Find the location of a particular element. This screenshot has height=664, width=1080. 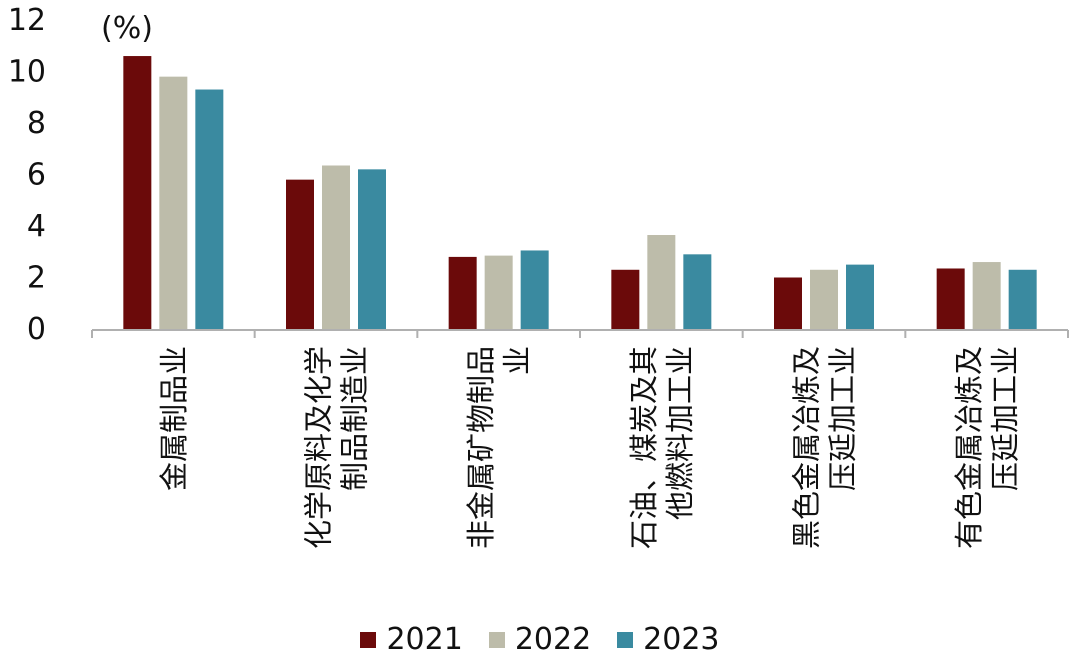

x-category-label-line: 金属制品业 is located at coordinates (174, 418).